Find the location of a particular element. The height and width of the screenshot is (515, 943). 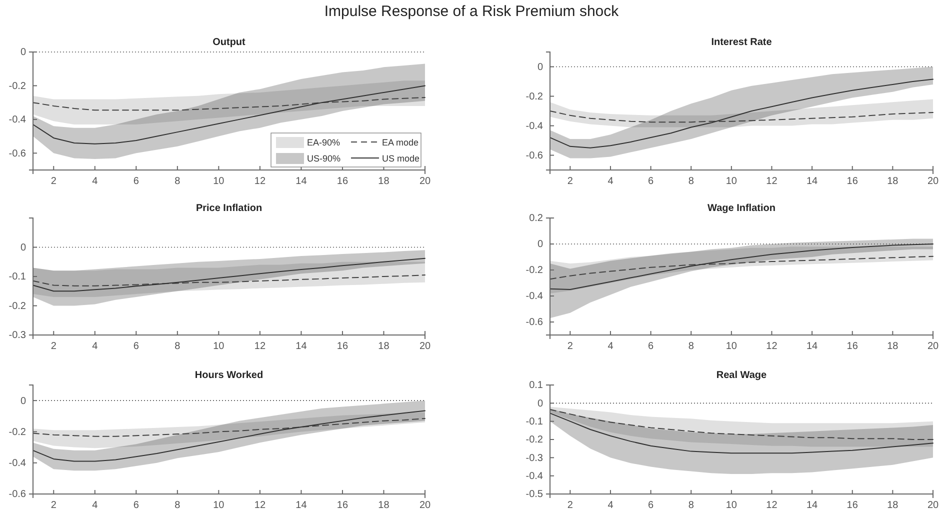

legend-label: EA mode is located at coordinates (400, 143).